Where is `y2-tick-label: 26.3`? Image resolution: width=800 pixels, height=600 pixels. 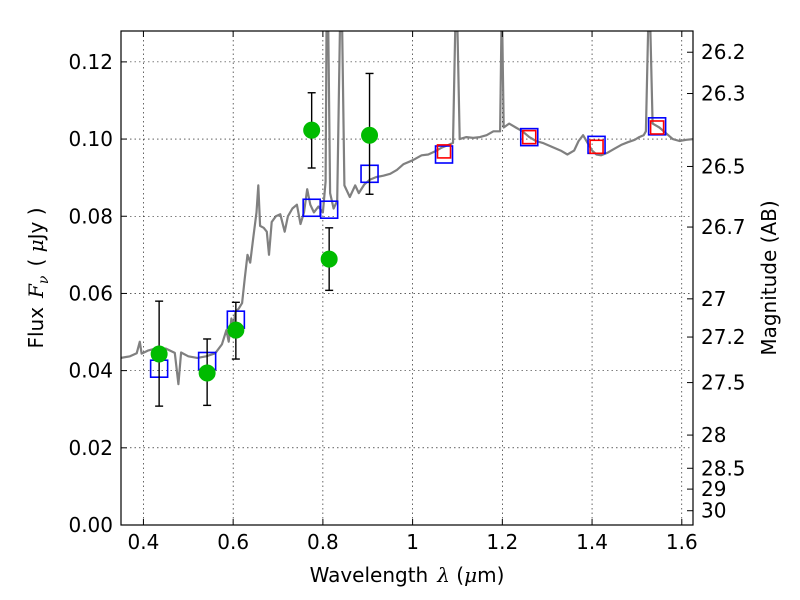
y2-tick-label: 26.3 is located at coordinates (723, 94).